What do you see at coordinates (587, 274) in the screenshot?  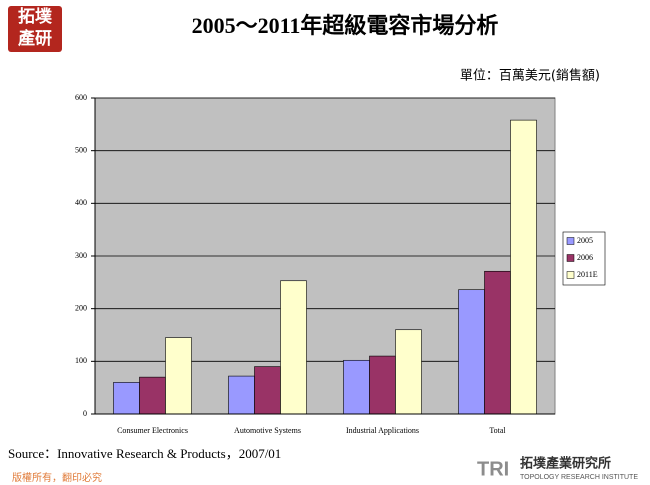 I see `legend-label: 2011E` at bounding box center [587, 274].